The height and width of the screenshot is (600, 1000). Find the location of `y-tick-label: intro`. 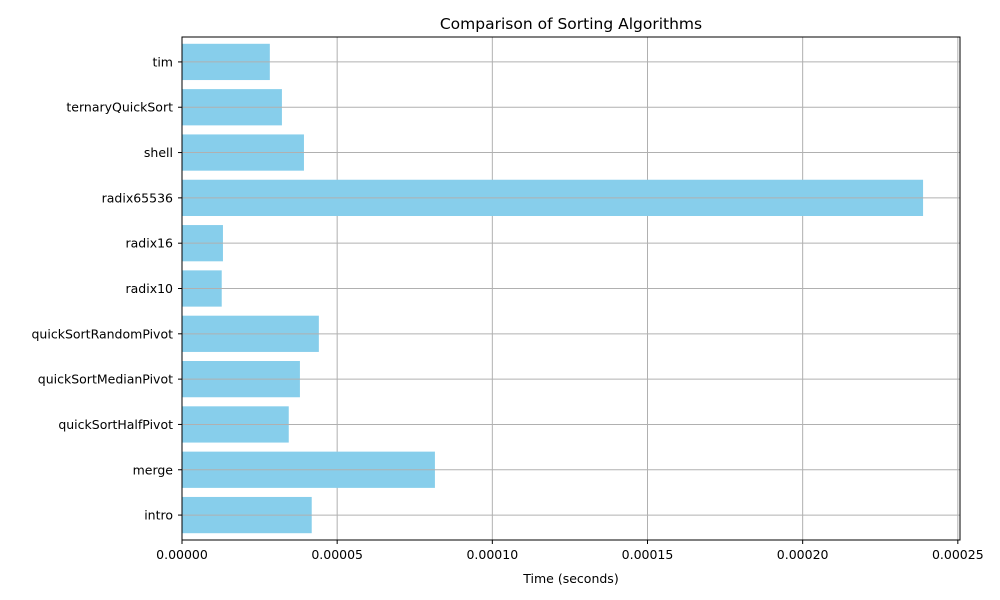

y-tick-label: intro is located at coordinates (158, 515).